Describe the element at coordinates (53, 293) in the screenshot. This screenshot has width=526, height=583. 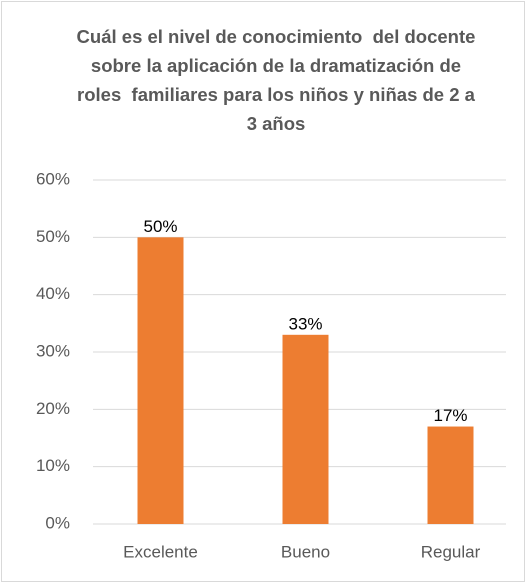
I see `y-tick-label: 40%` at that location.